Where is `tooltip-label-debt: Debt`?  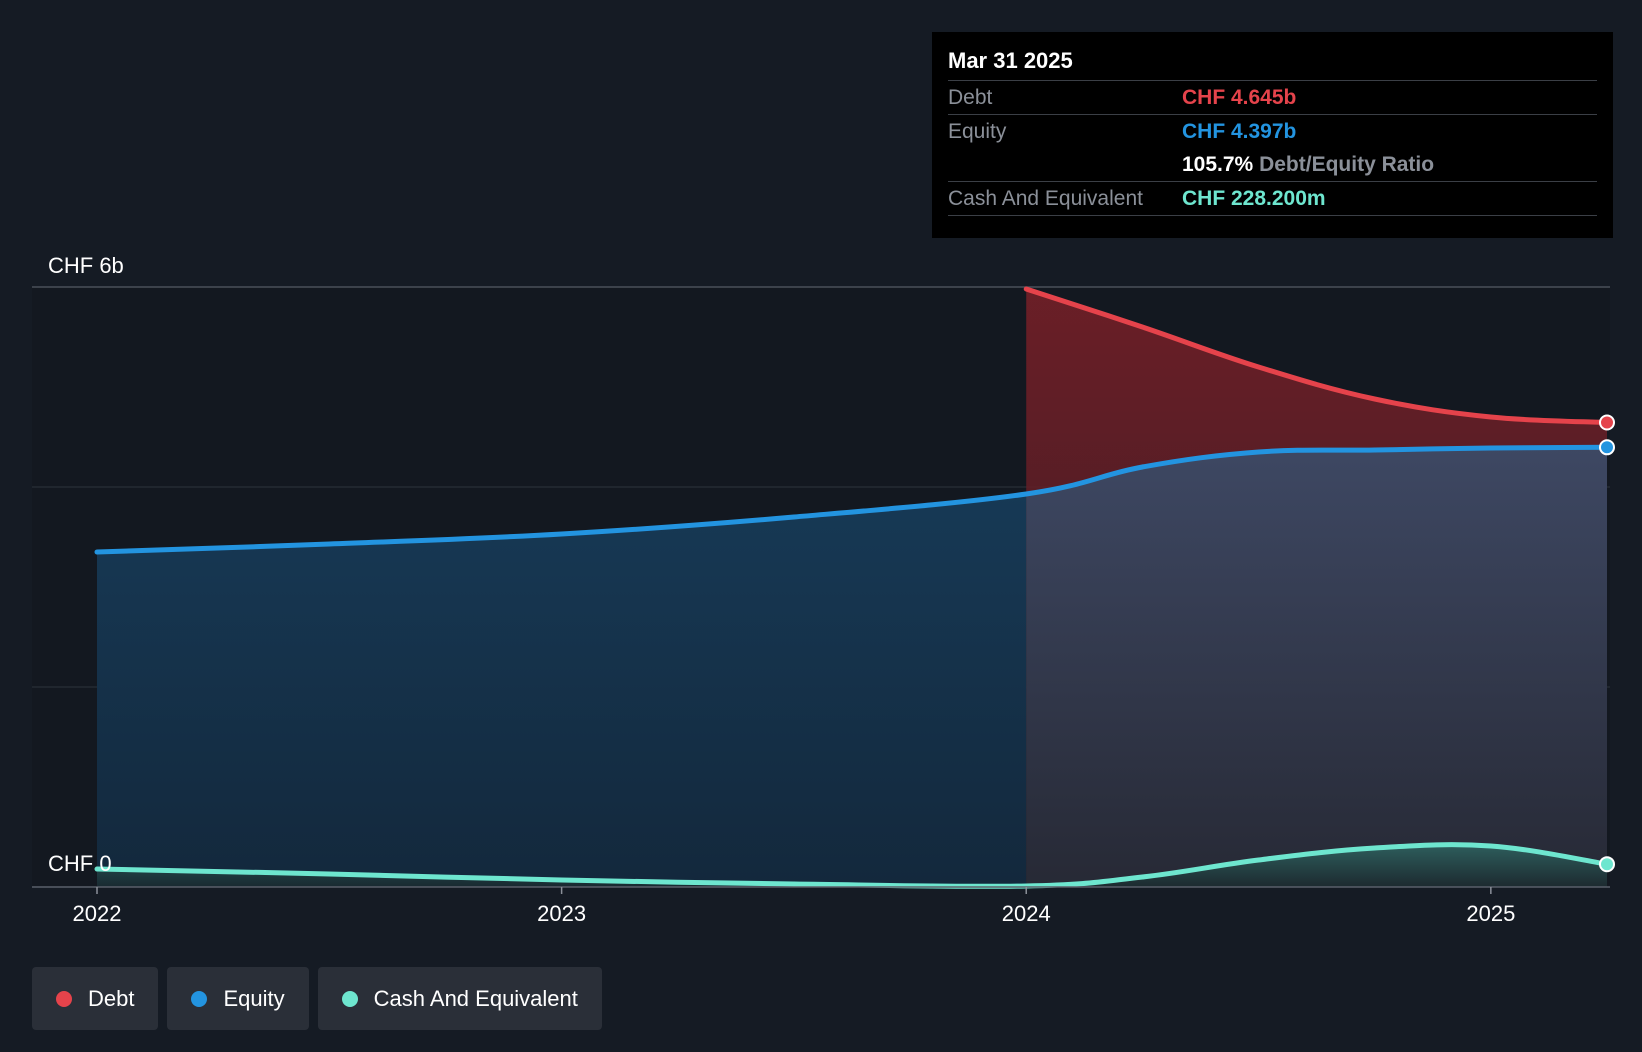
tooltip-label-debt: Debt is located at coordinates (970, 97).